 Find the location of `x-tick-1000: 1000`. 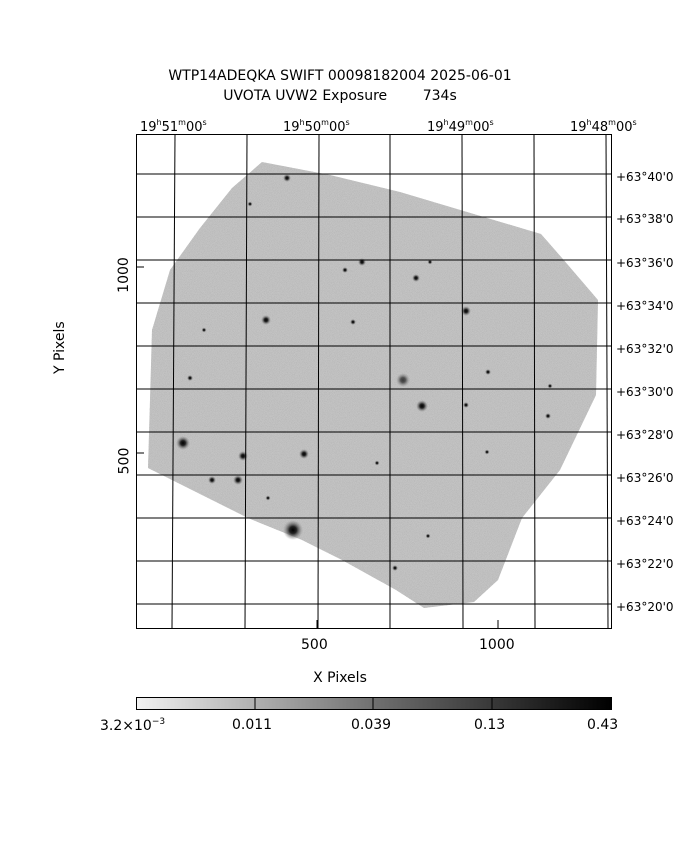

x-tick-1000: 1000 is located at coordinates (497, 645).